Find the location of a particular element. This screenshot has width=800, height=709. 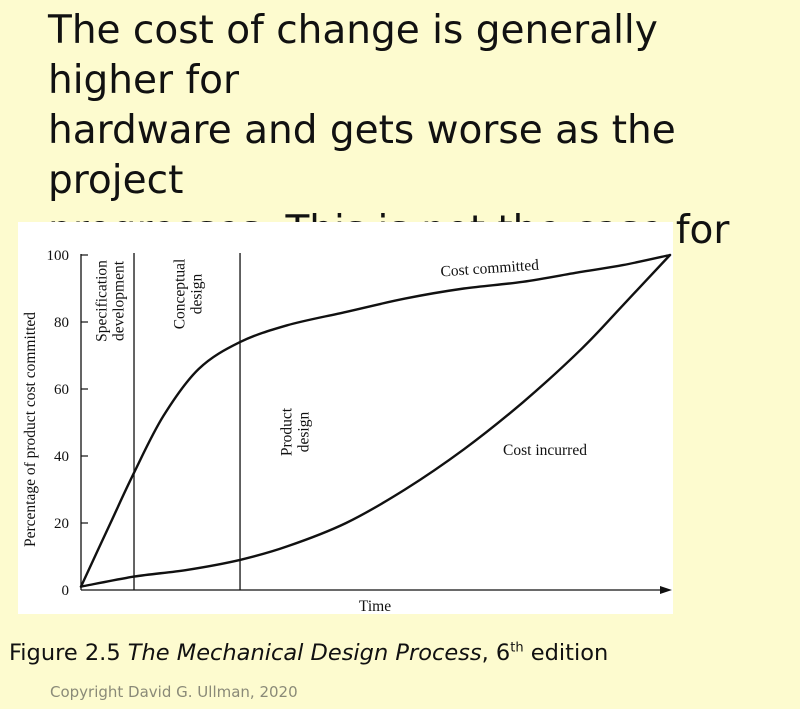

caption-edition-number: , 6 is located at coordinates (496, 653).